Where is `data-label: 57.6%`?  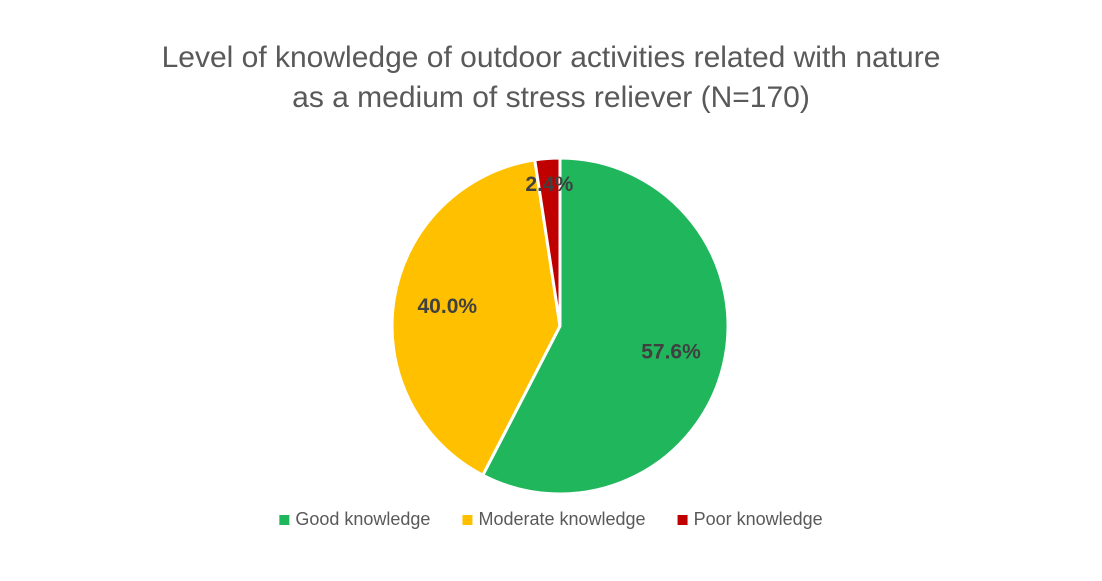 data-label: 57.6% is located at coordinates (671, 352).